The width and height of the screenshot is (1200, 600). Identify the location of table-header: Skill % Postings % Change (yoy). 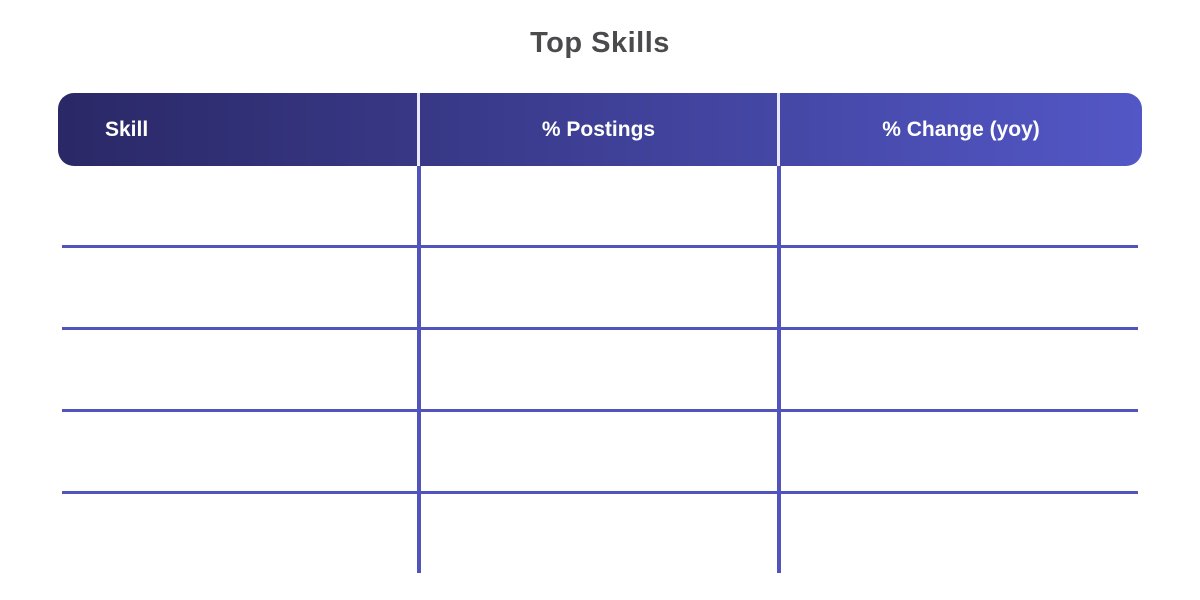
(600, 129).